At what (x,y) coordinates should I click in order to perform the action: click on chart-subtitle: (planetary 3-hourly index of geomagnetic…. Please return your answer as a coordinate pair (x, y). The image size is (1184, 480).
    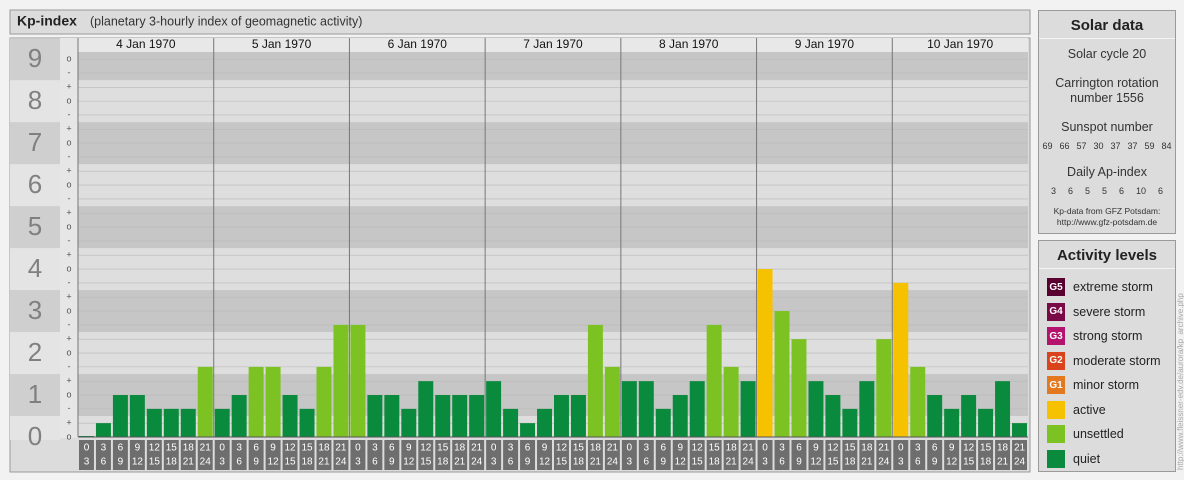
    Looking at the image, I should click on (226, 21).